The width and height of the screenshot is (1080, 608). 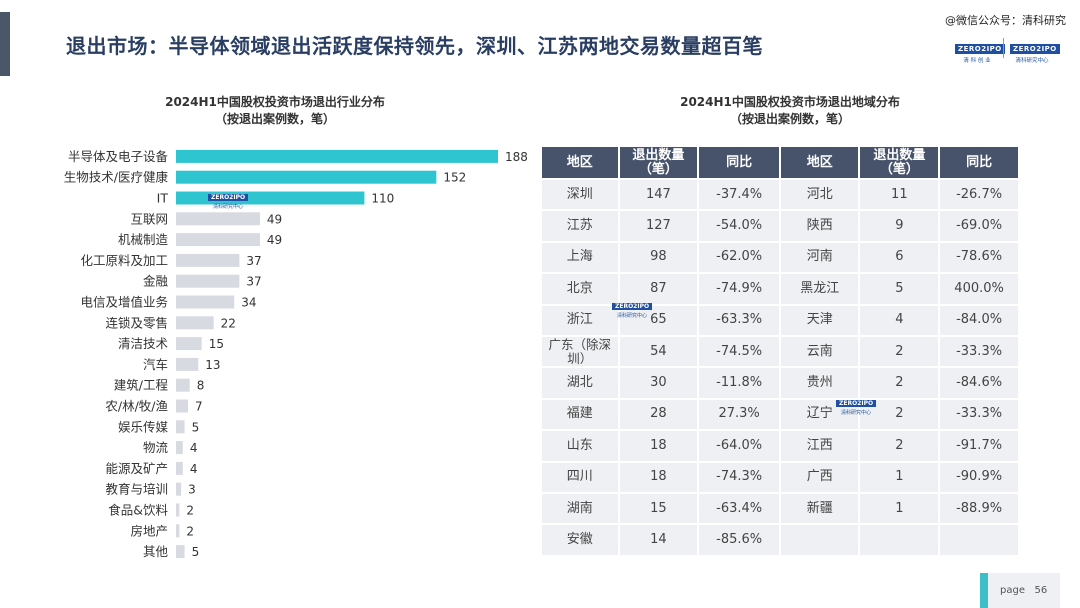 I want to click on table-cell: 4, so click(x=899, y=320).